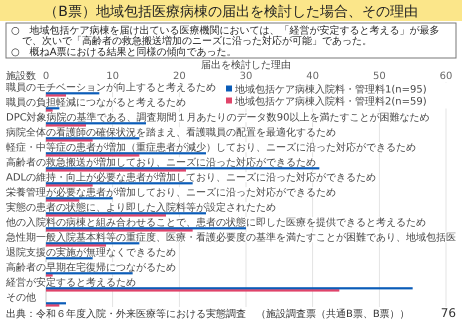 This screenshot has height=320, width=462. Describe the element at coordinates (70, 282) in the screenshot. I see `y-tick-label: 経営が安定すると考えるため` at that location.